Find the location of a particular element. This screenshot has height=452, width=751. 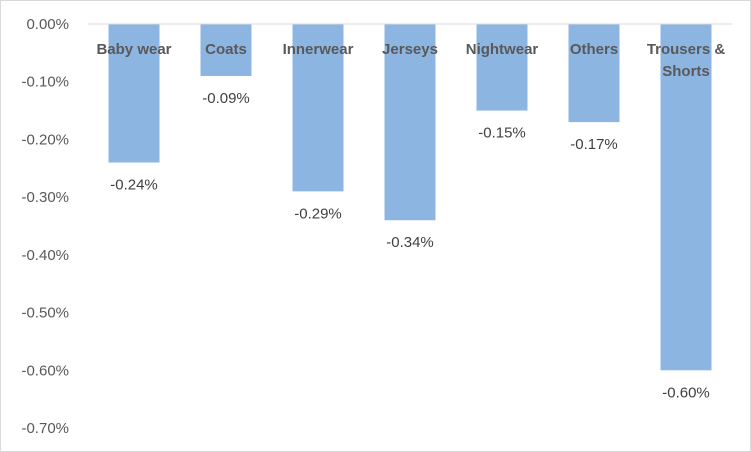

data-label: -0.24% is located at coordinates (134, 185).